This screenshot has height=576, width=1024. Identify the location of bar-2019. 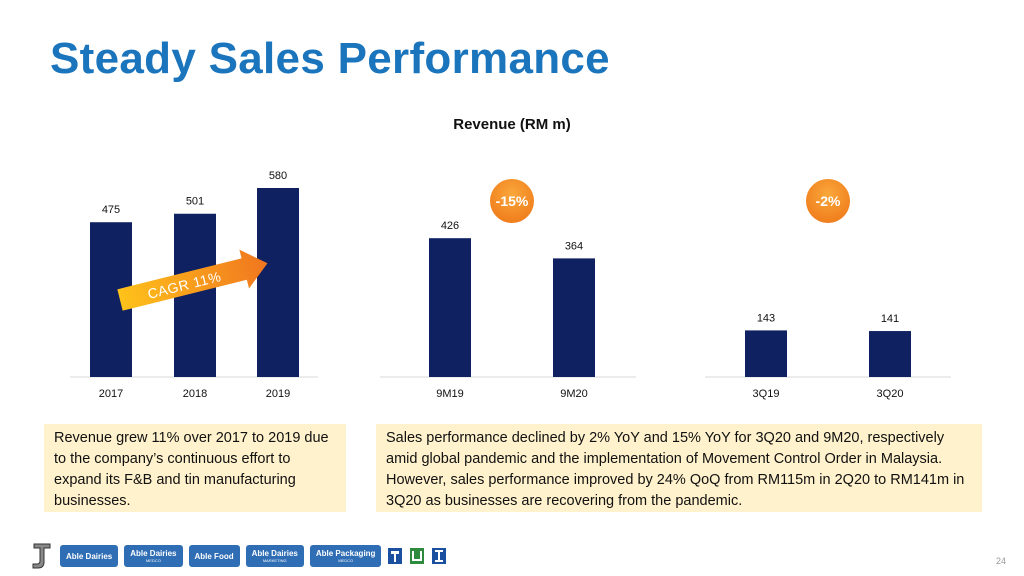
(278, 282).